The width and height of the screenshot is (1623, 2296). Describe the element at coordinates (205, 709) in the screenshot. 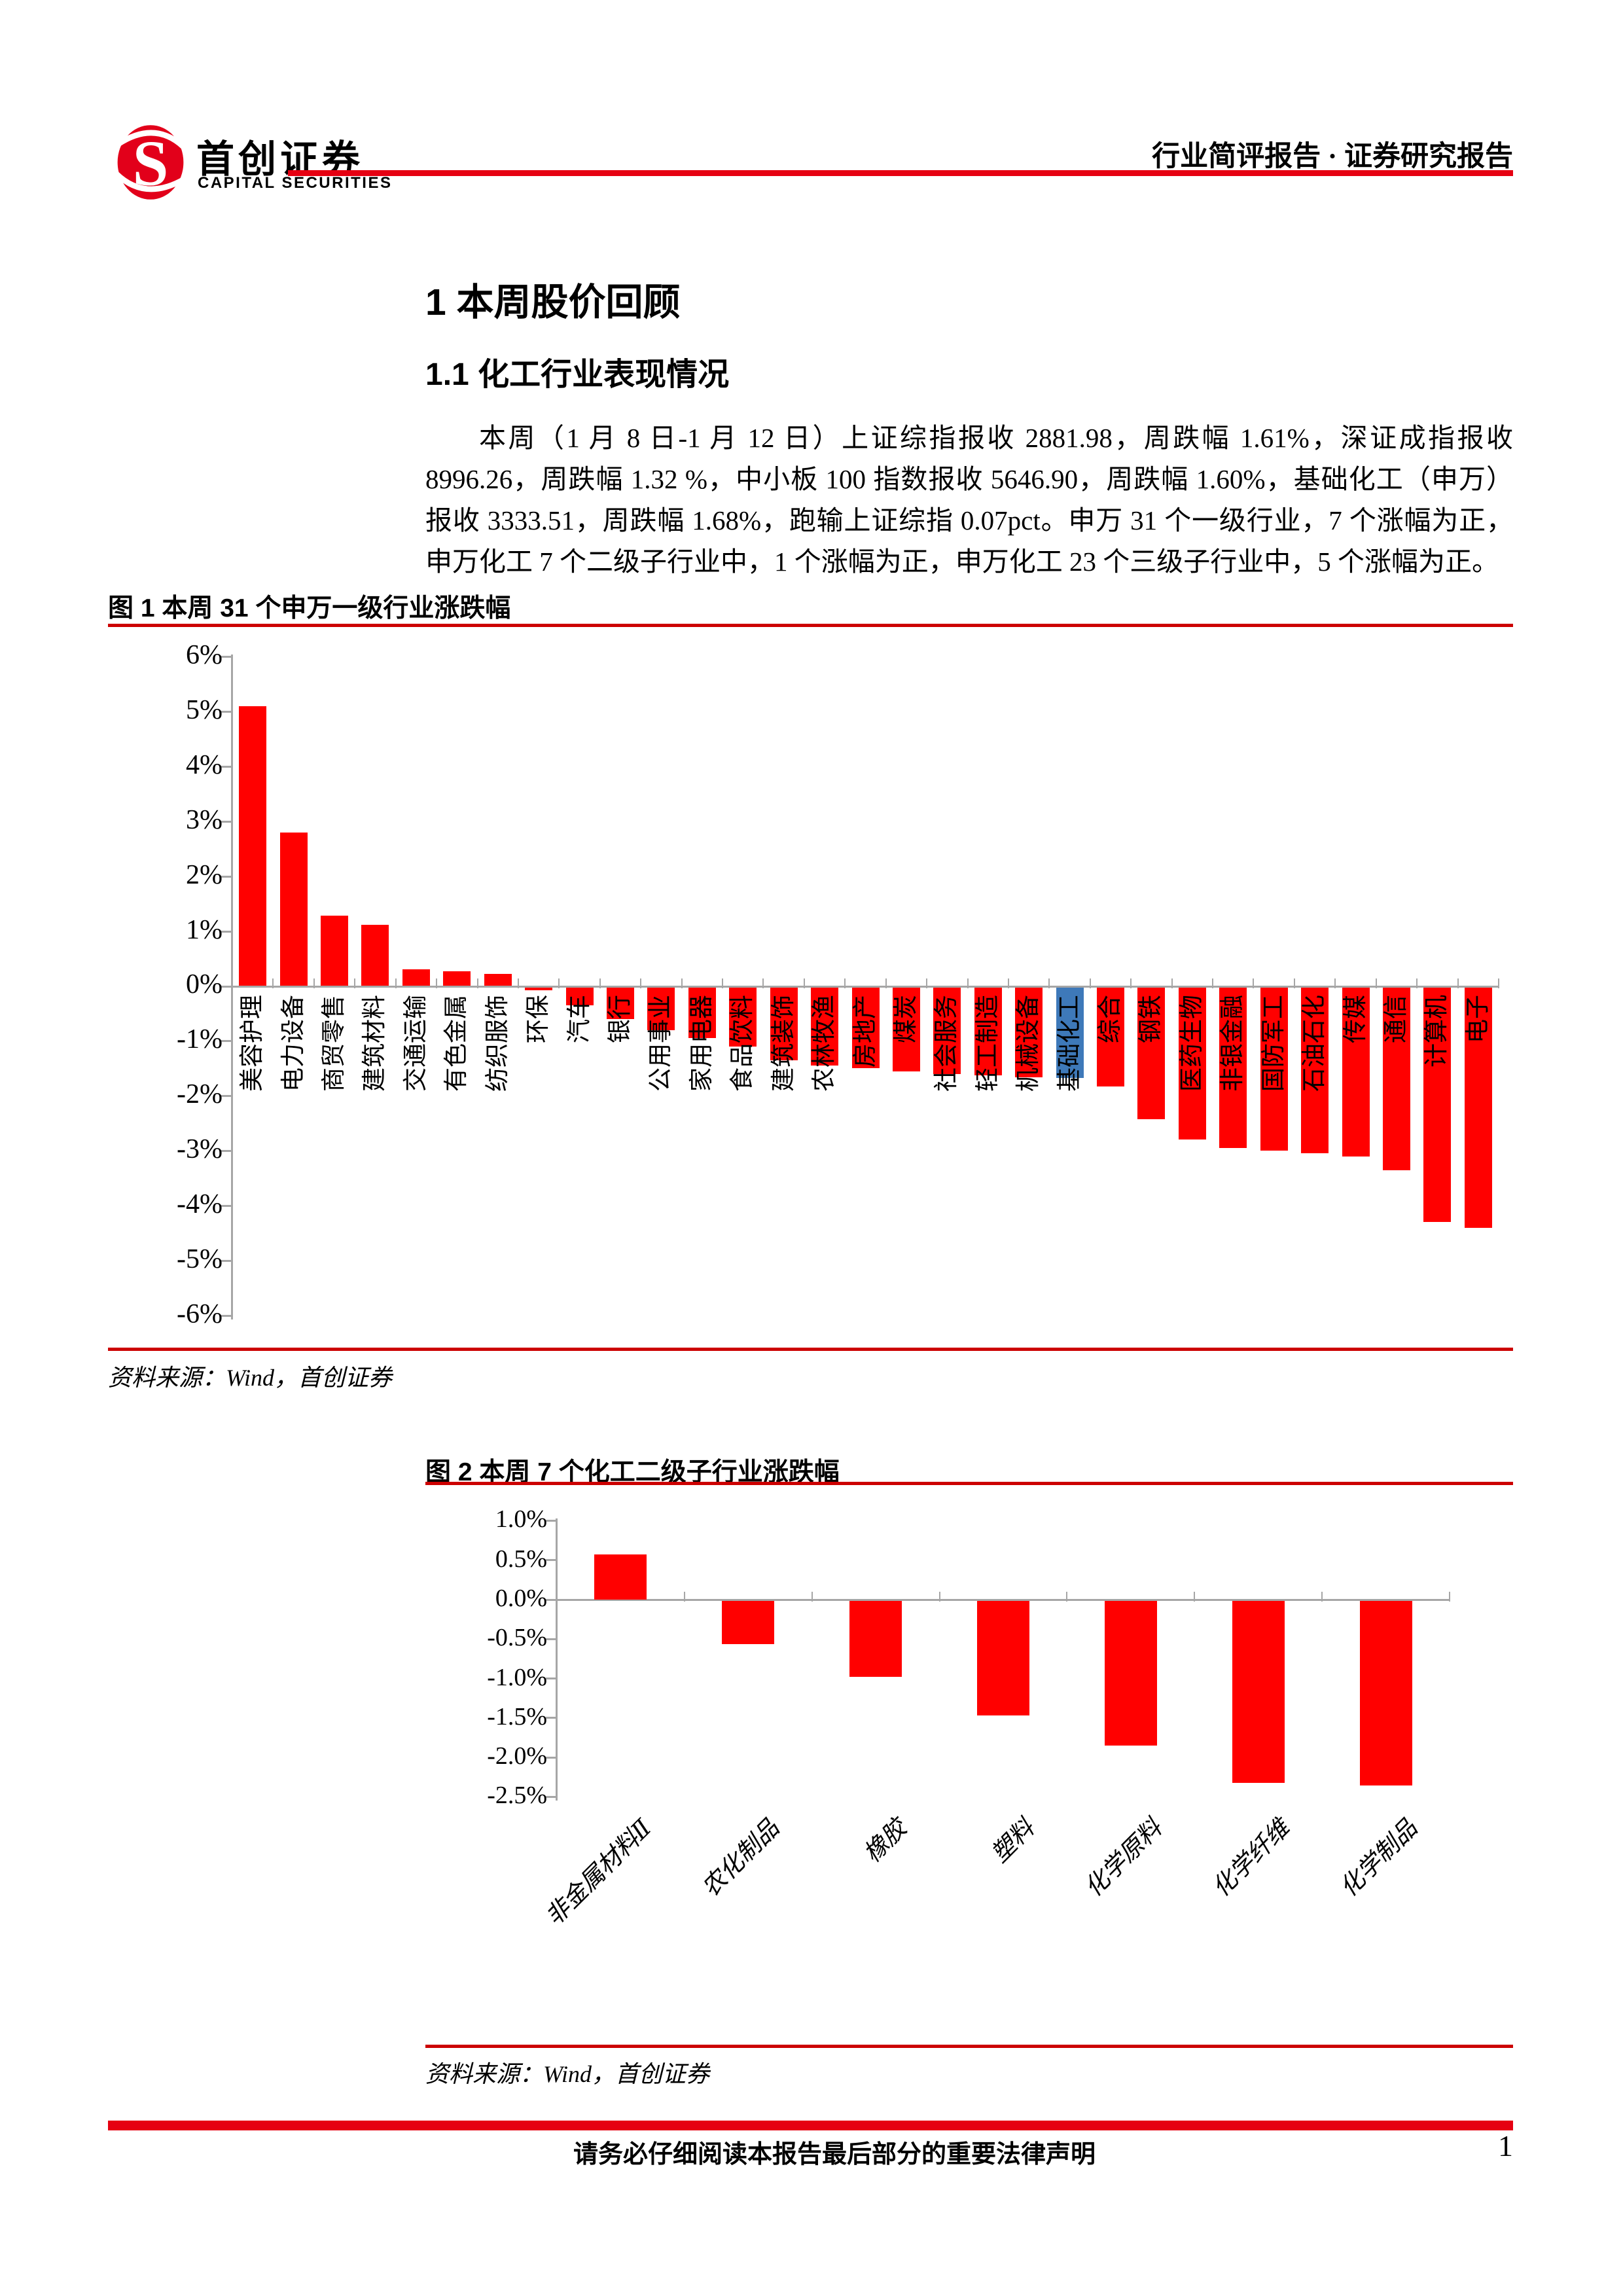

I see `y-axis-label: 5%` at that location.